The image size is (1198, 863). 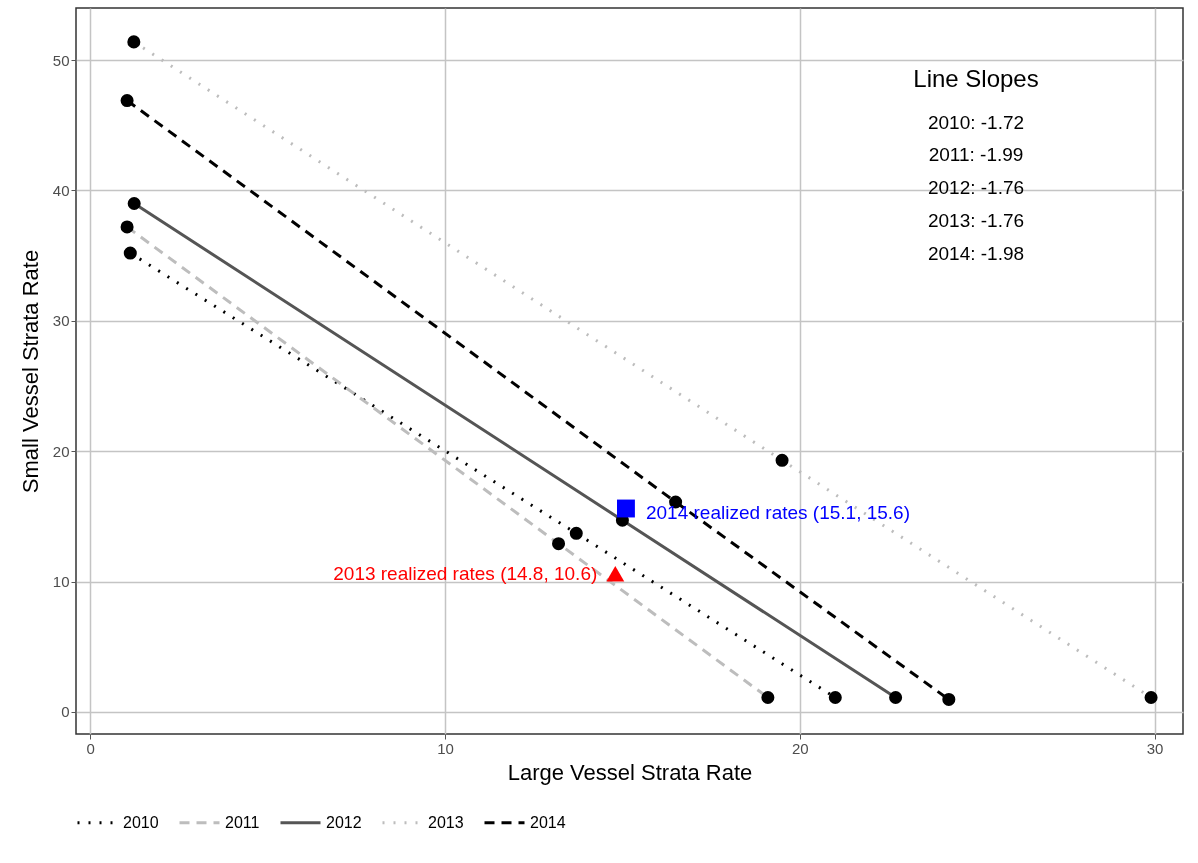 What do you see at coordinates (344, 822) in the screenshot?
I see `legend-label: 2012` at bounding box center [344, 822].